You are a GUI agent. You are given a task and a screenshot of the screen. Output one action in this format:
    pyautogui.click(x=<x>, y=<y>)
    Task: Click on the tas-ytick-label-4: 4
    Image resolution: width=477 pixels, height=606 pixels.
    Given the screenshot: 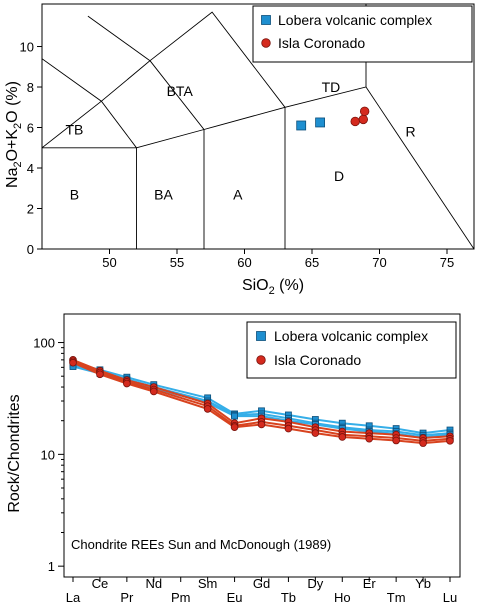 What is the action you would take?
    pyautogui.click(x=30, y=168)
    